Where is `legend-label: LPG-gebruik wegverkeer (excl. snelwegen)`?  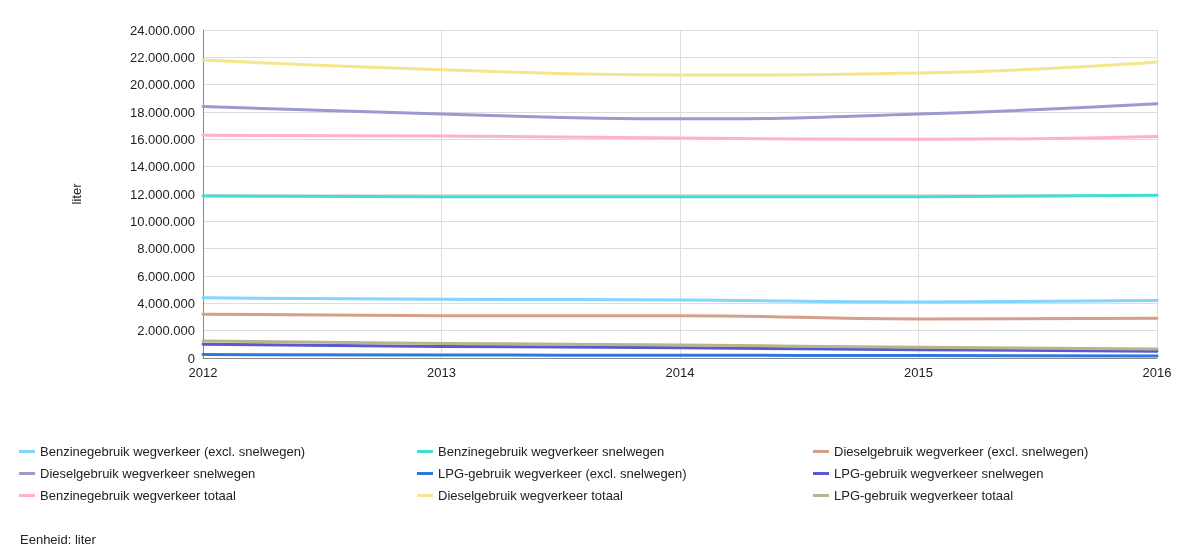
legend-label: LPG-gebruik wegverkeer (excl. snelwegen) is located at coordinates (562, 473).